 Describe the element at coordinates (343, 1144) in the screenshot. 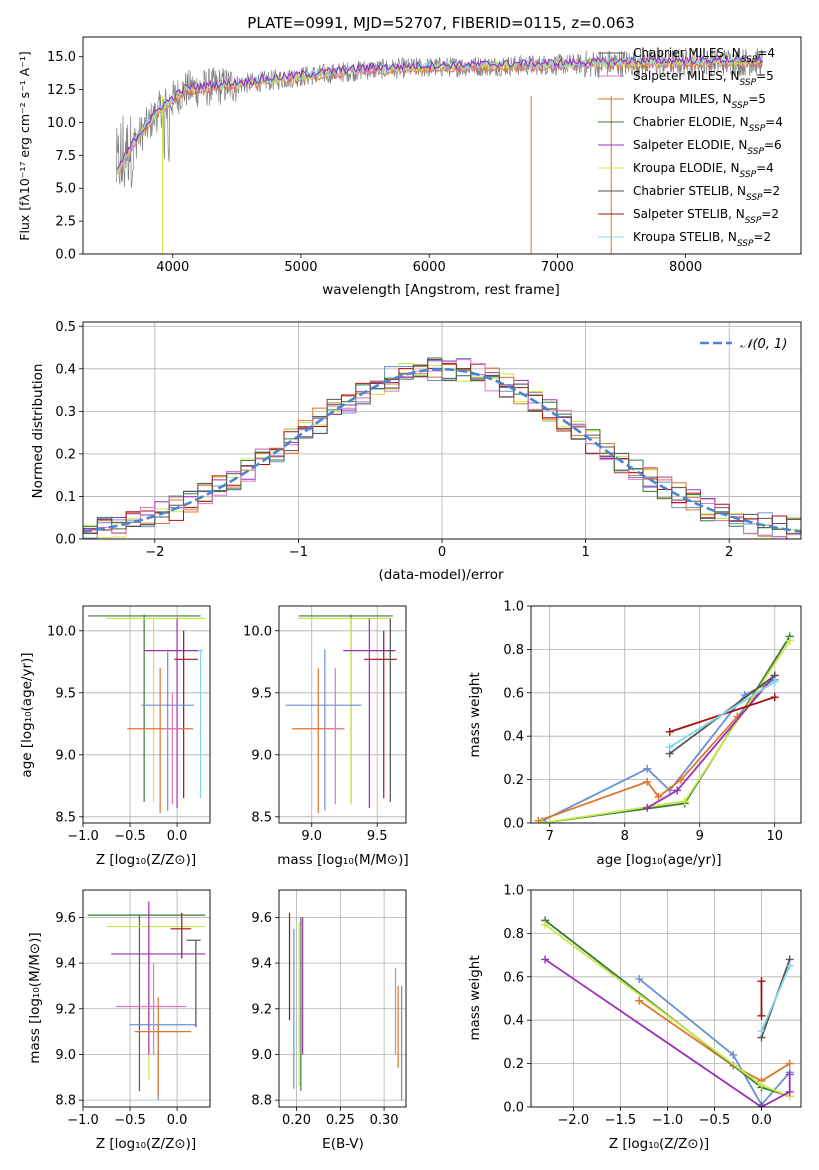

I see `mass-vs-ebv-xlabel: E(B-V)` at that location.